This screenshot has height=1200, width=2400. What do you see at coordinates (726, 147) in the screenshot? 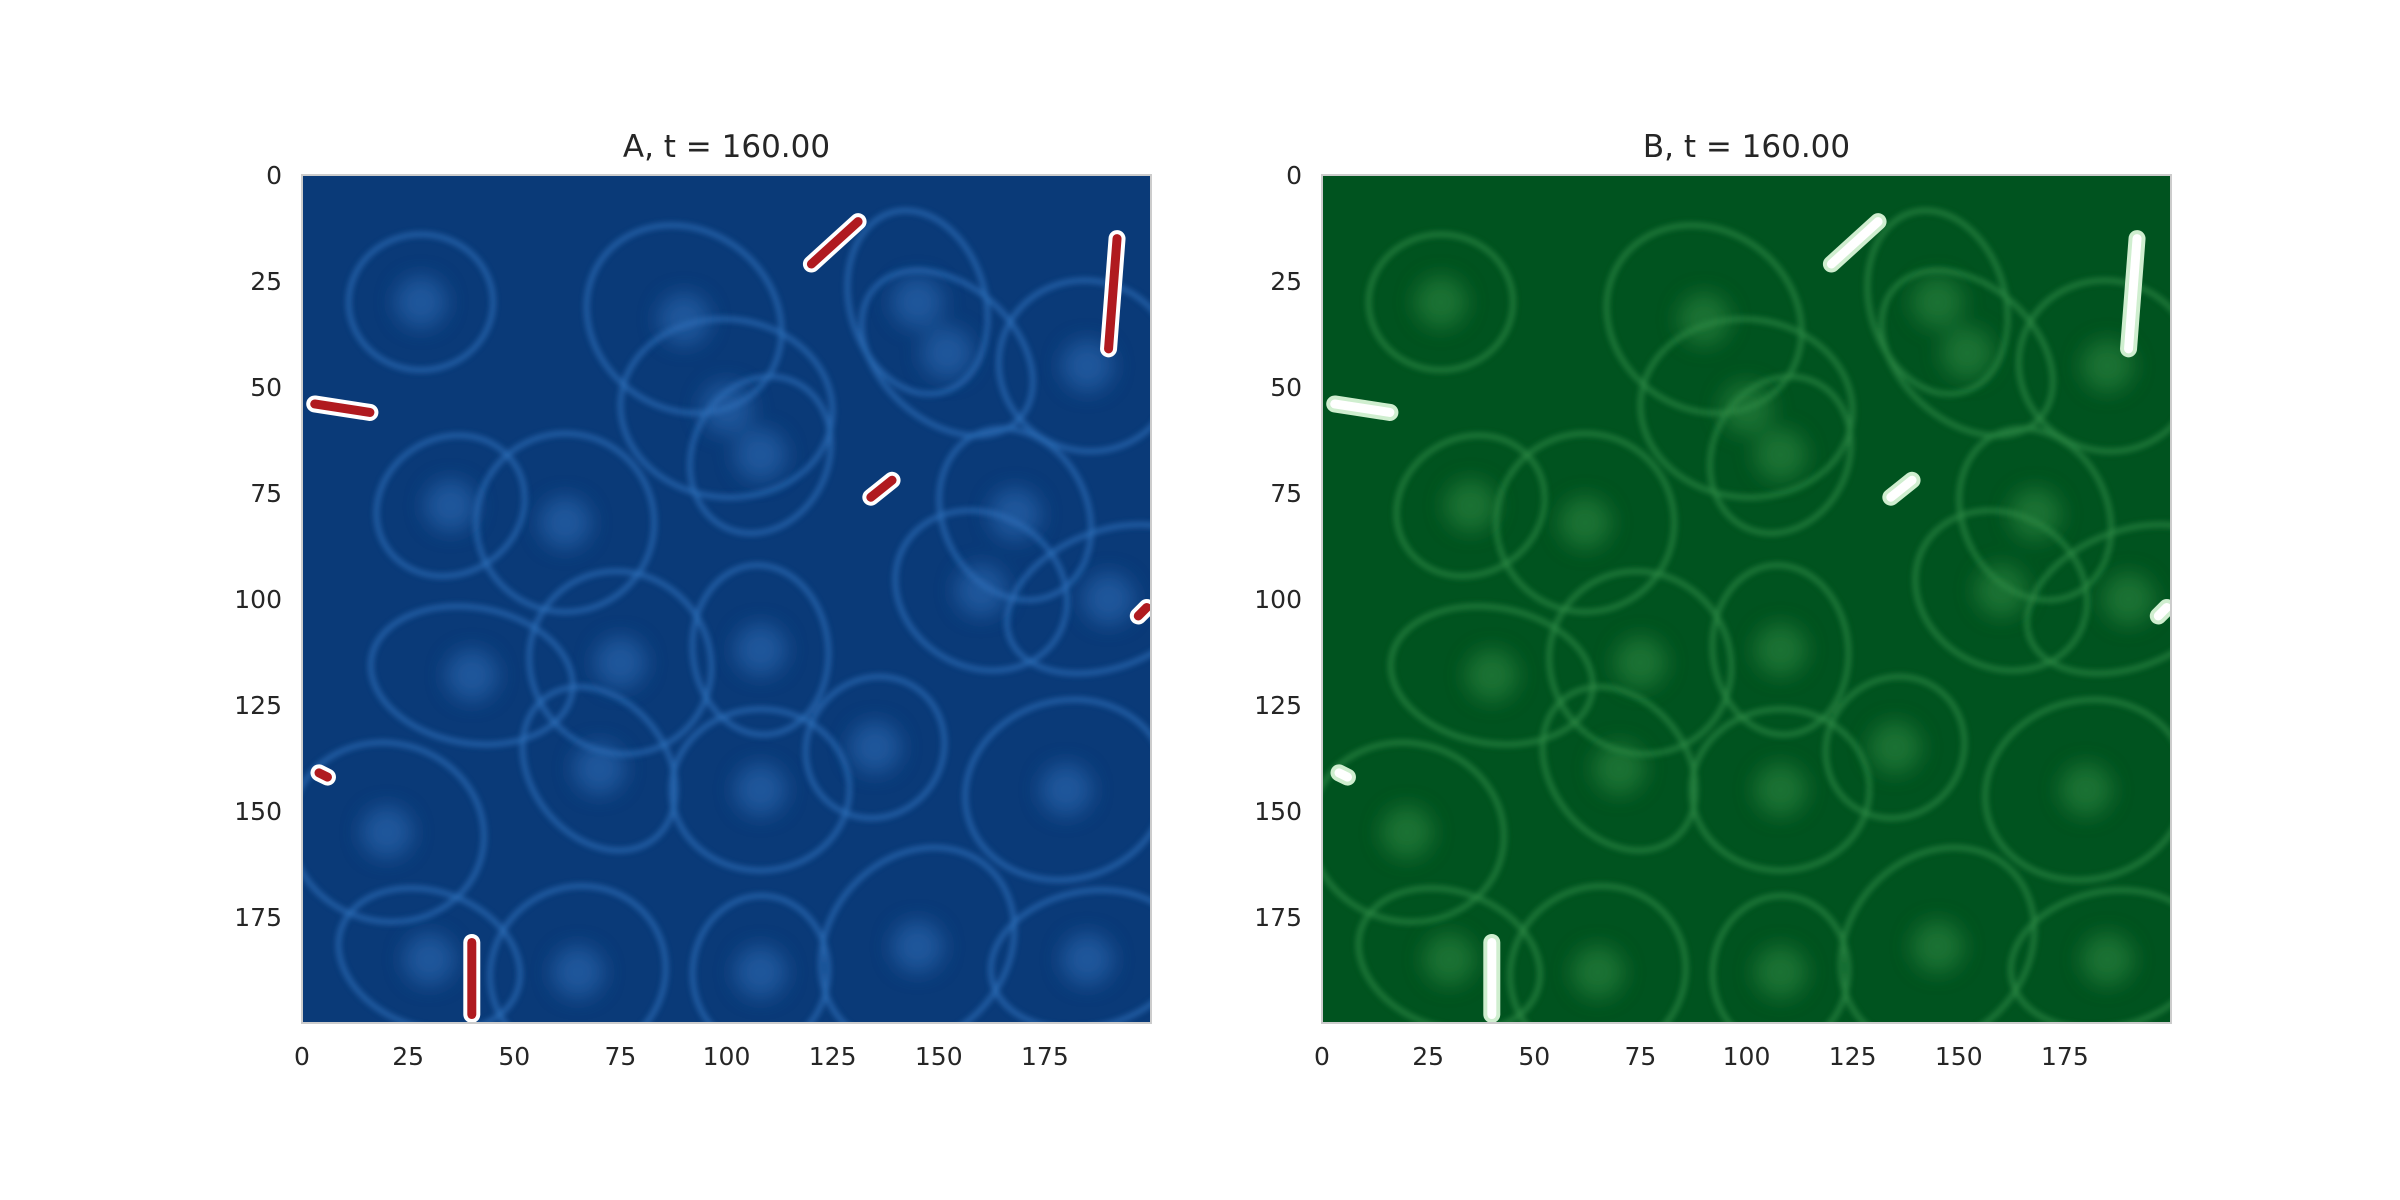
I see `panel-a-title: A, t = 160.00` at bounding box center [726, 147].